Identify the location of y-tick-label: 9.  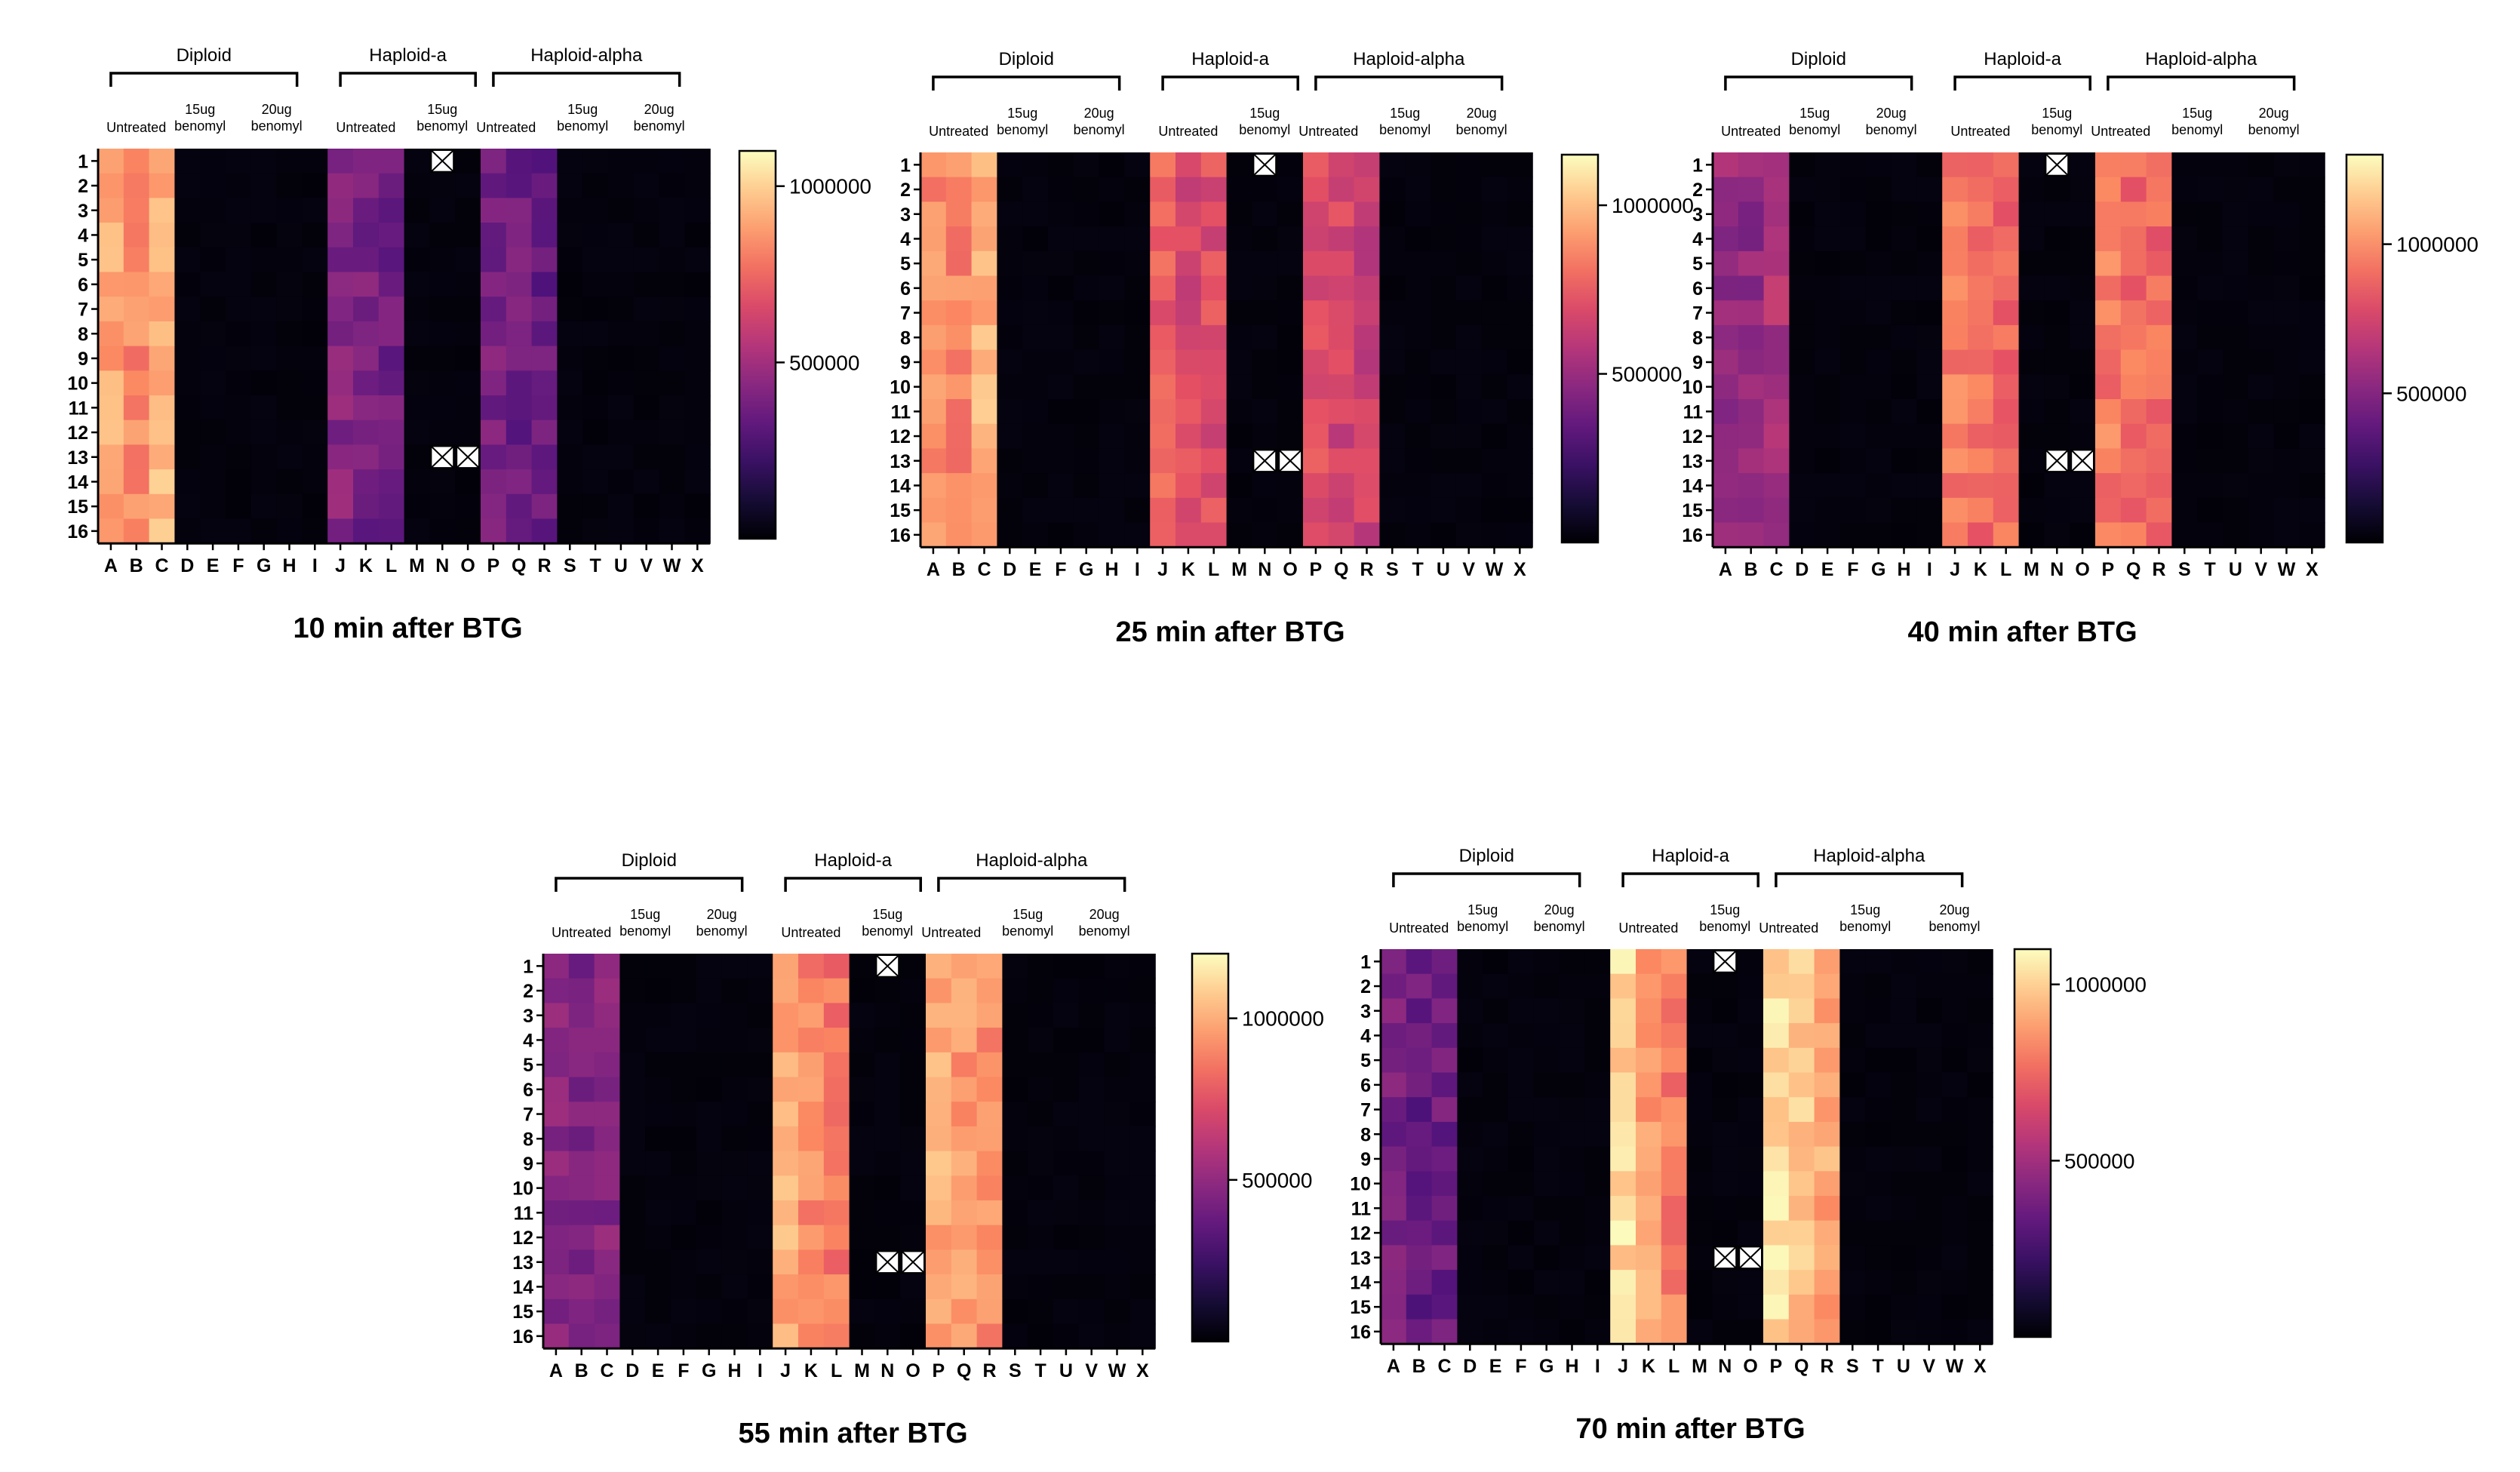
(1697, 362).